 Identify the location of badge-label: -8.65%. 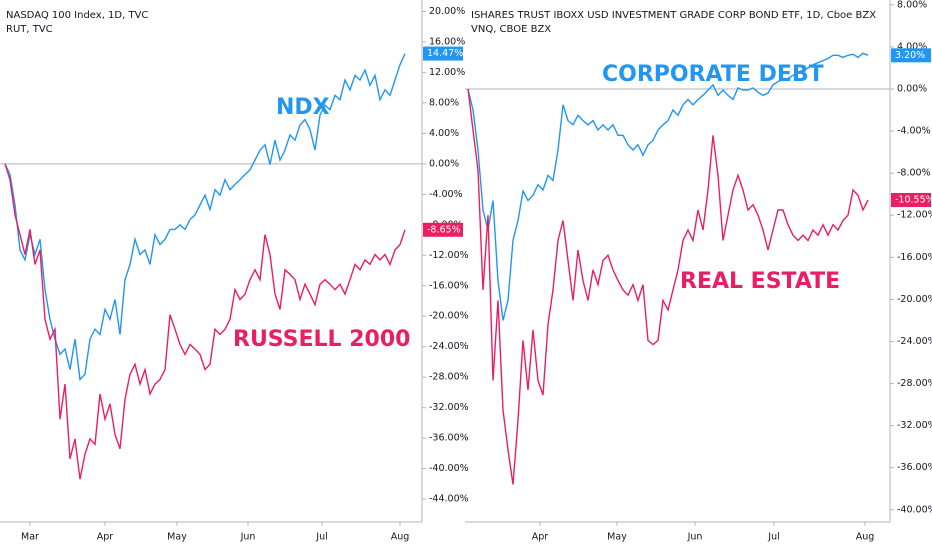
(444, 229).